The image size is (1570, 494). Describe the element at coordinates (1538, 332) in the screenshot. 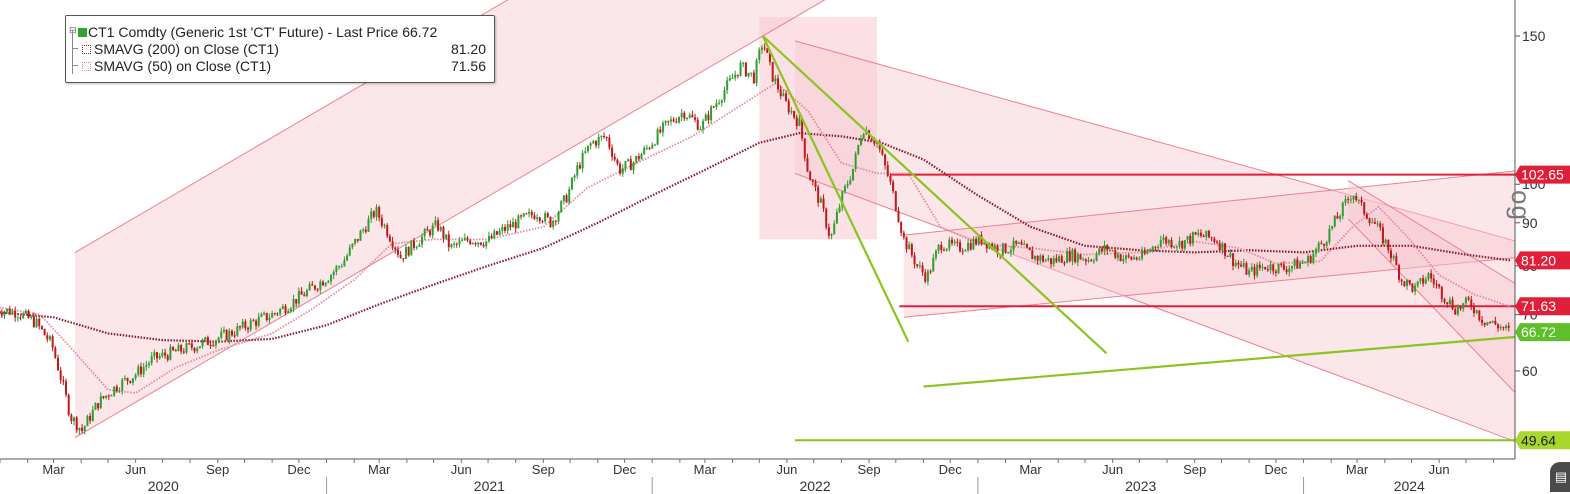

I see `price-tag-label: 66.72` at that location.